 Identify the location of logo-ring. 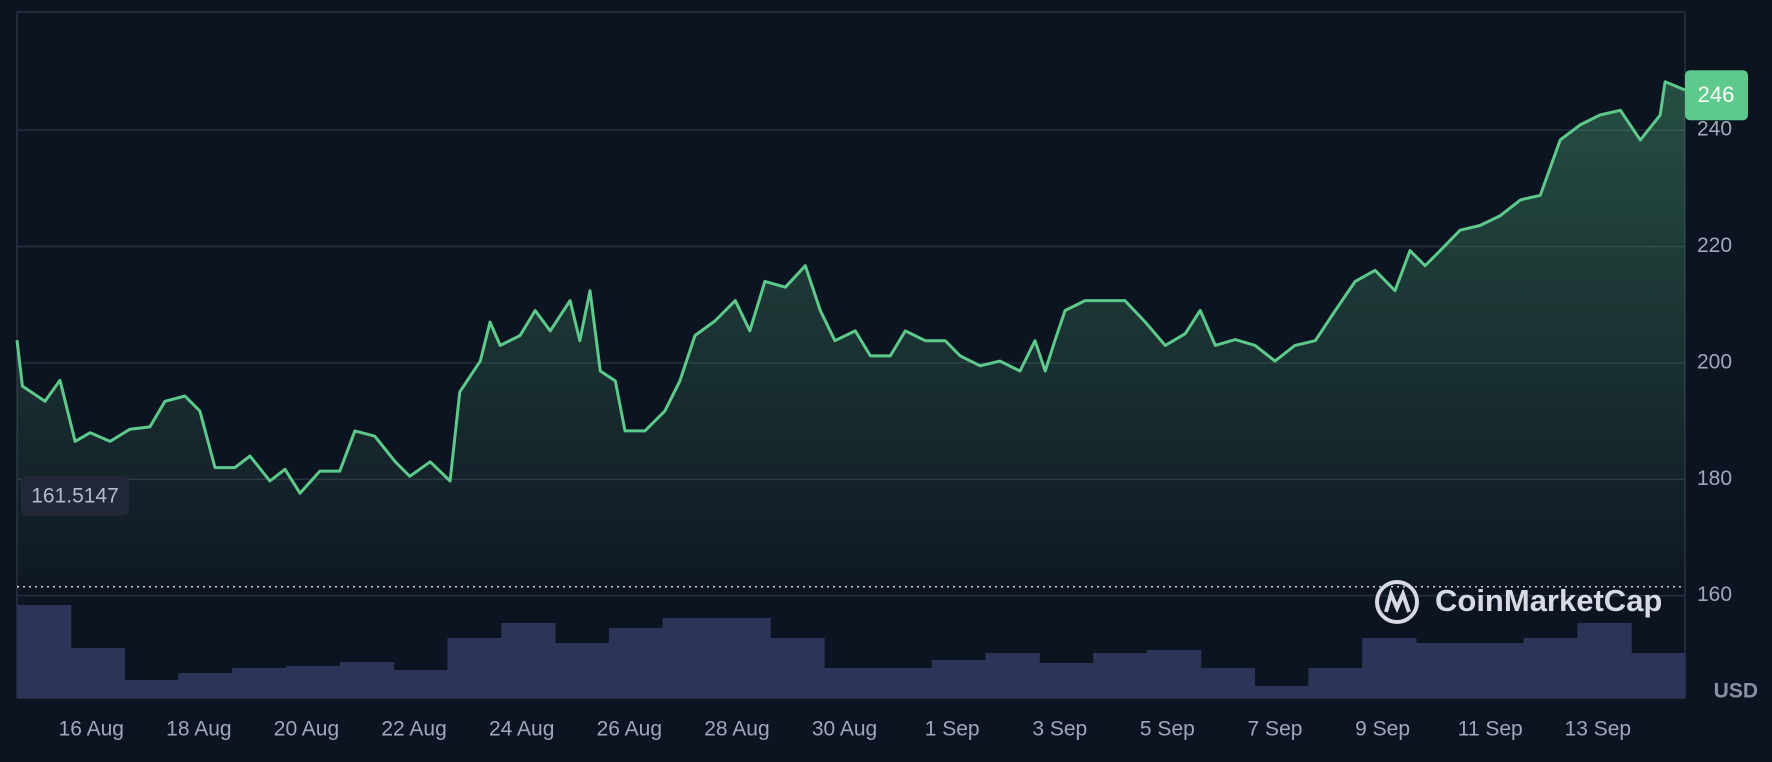
(1397, 602).